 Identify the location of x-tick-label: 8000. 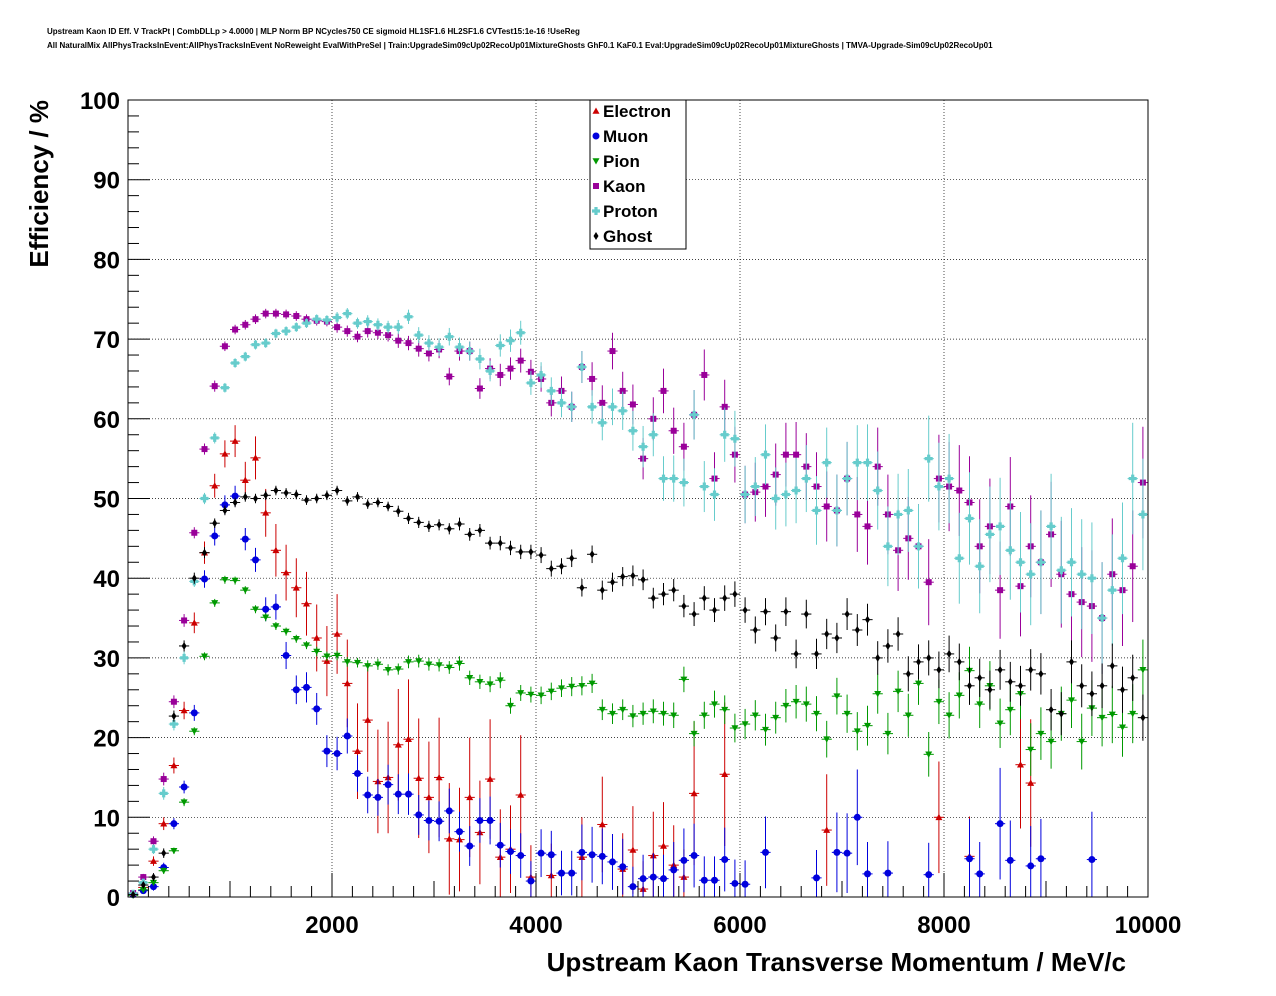
(943, 925).